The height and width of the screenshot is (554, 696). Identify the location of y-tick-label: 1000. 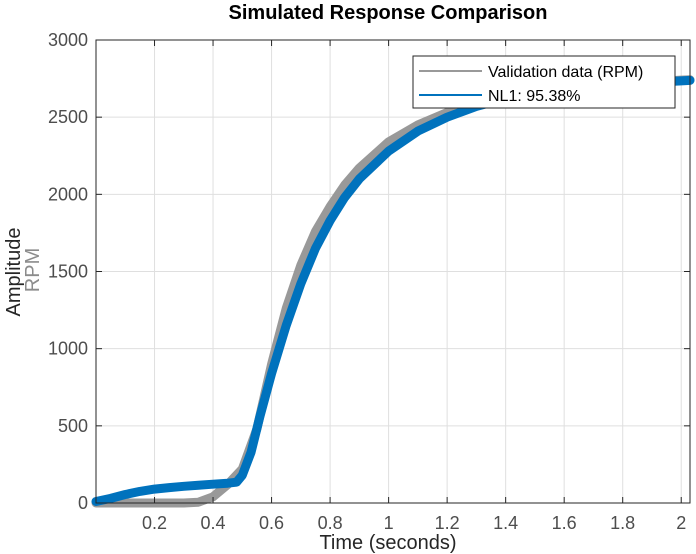
(68, 349).